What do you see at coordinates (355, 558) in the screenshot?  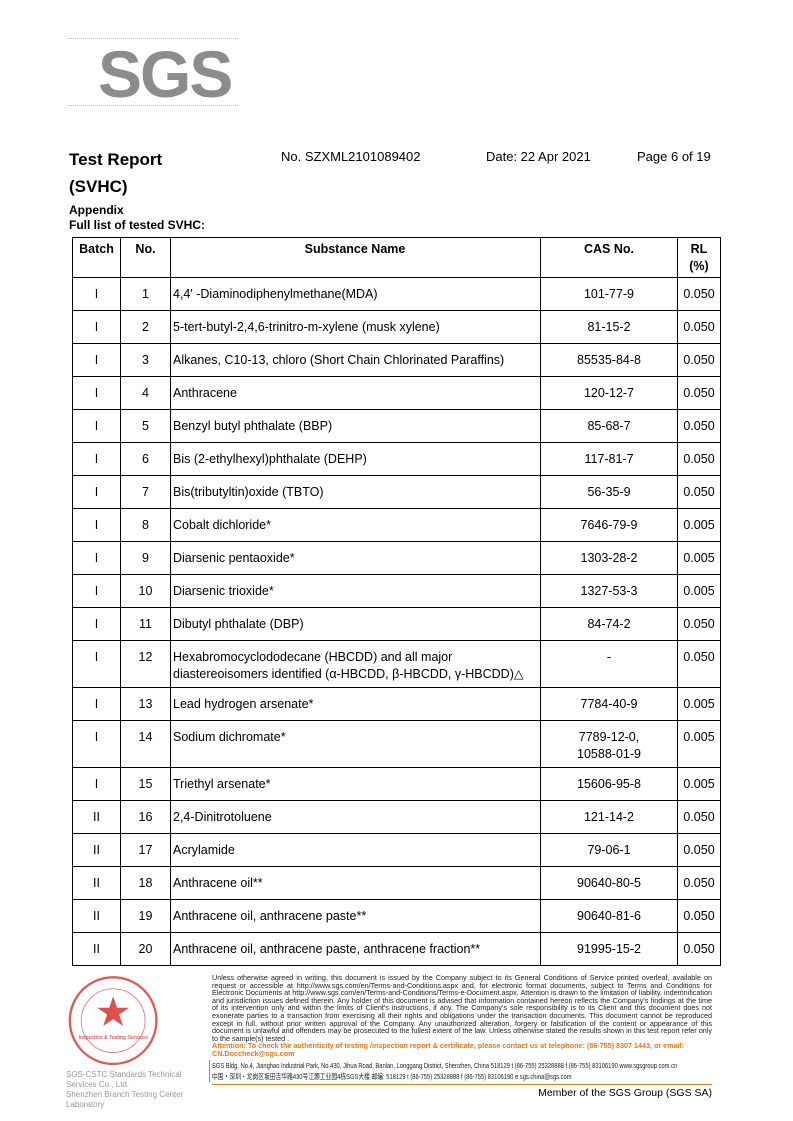 I see `cell-substance: Diarsenic pentaoxide*` at bounding box center [355, 558].